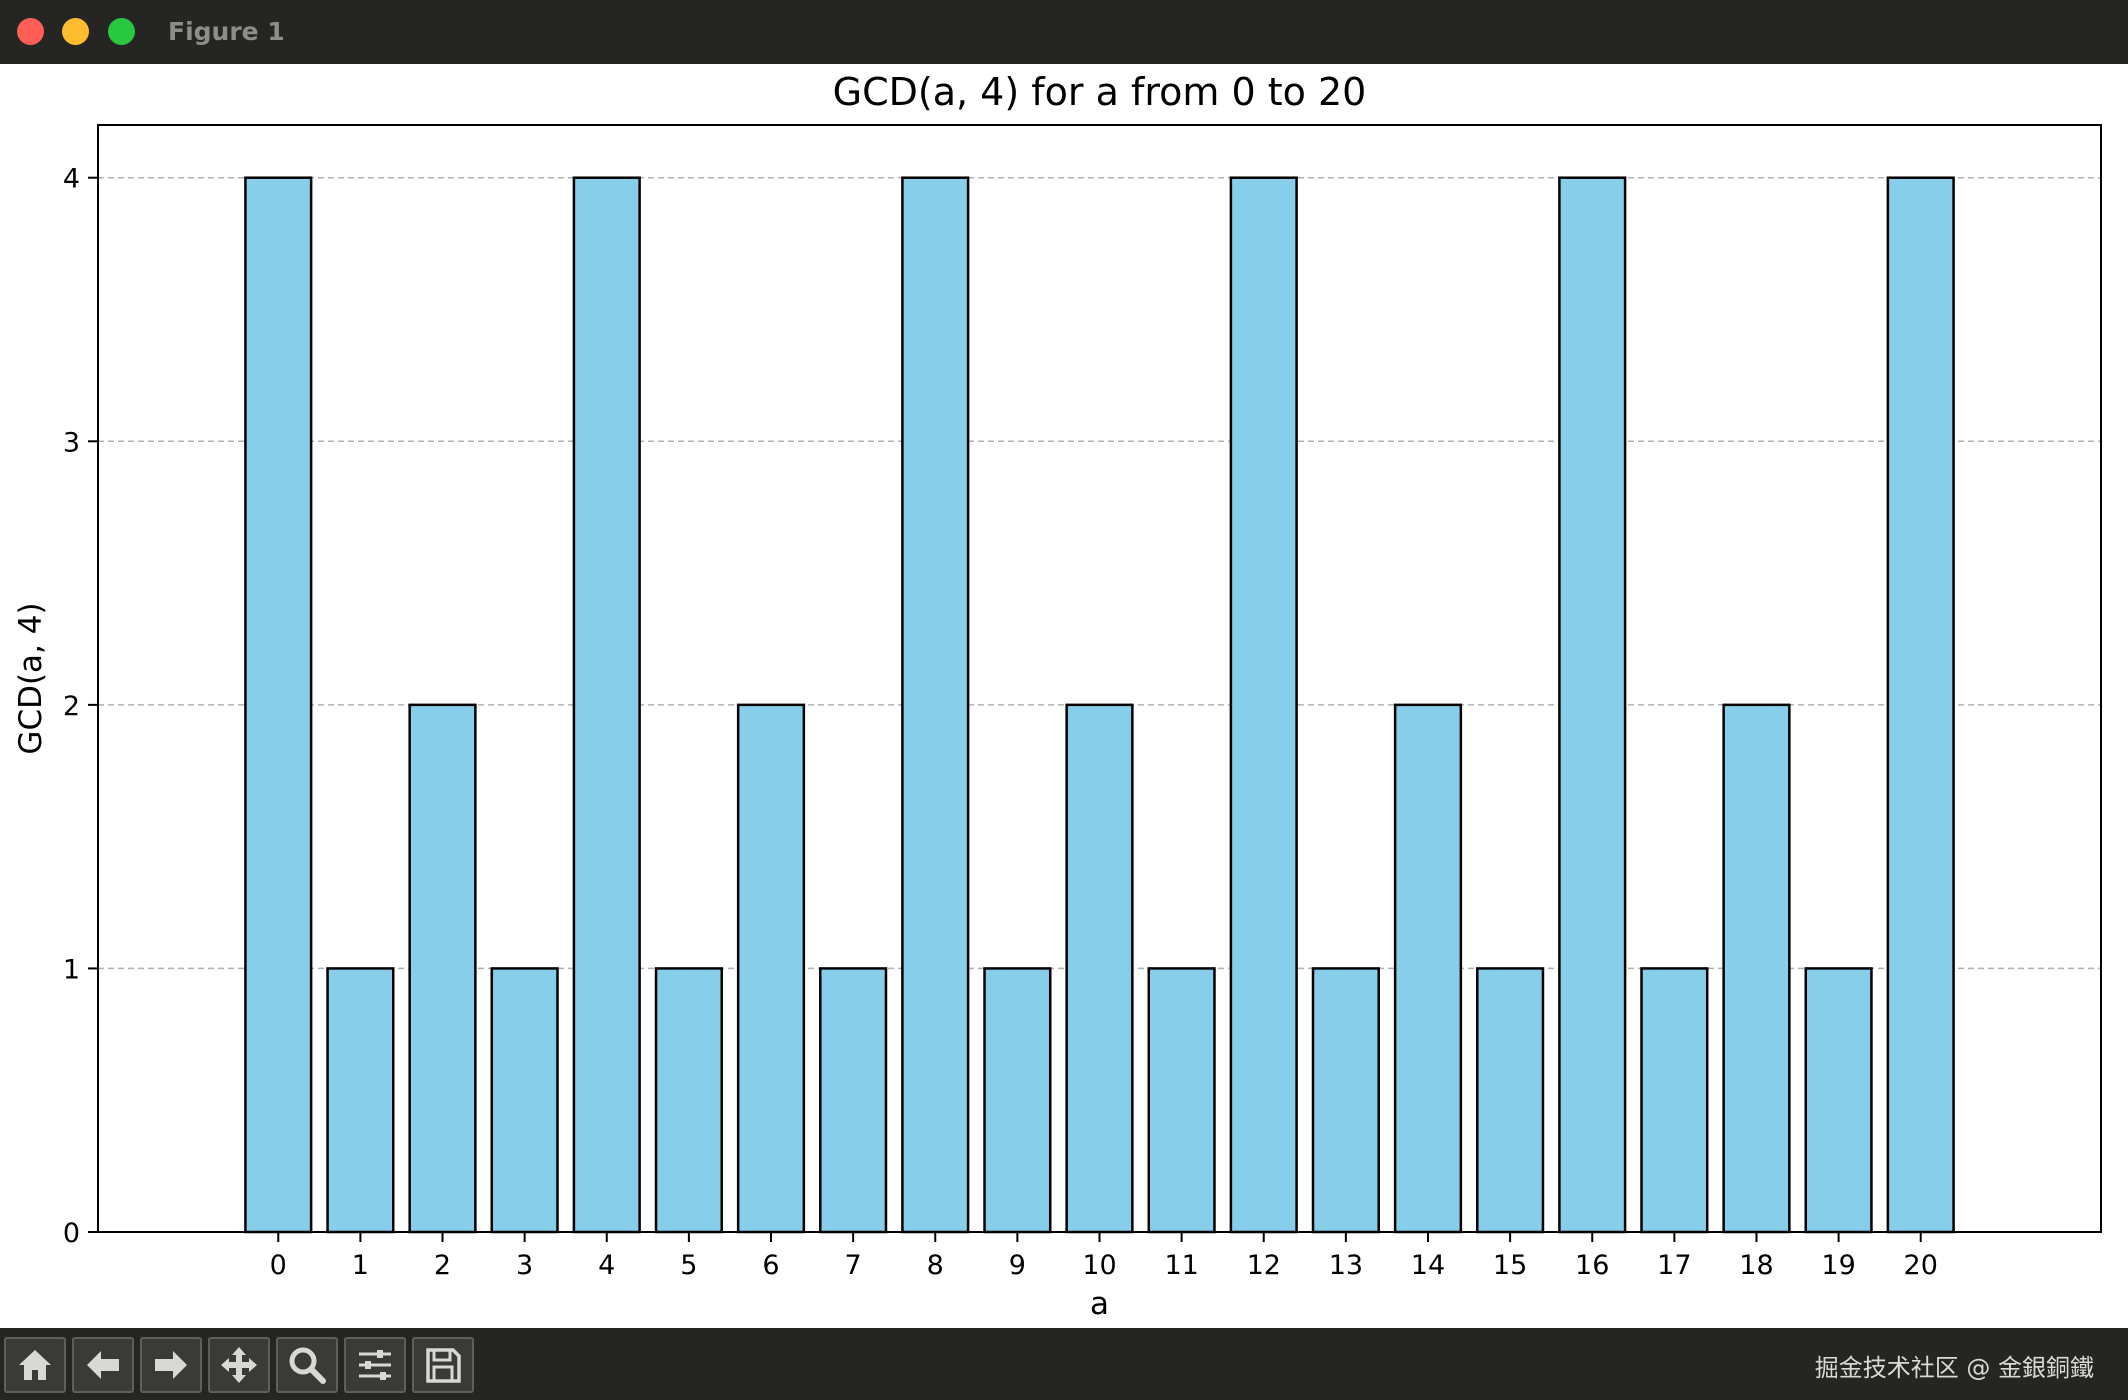 The image size is (2128, 1400). Describe the element at coordinates (1017, 1265) in the screenshot. I see `x-tick-label: 9` at that location.